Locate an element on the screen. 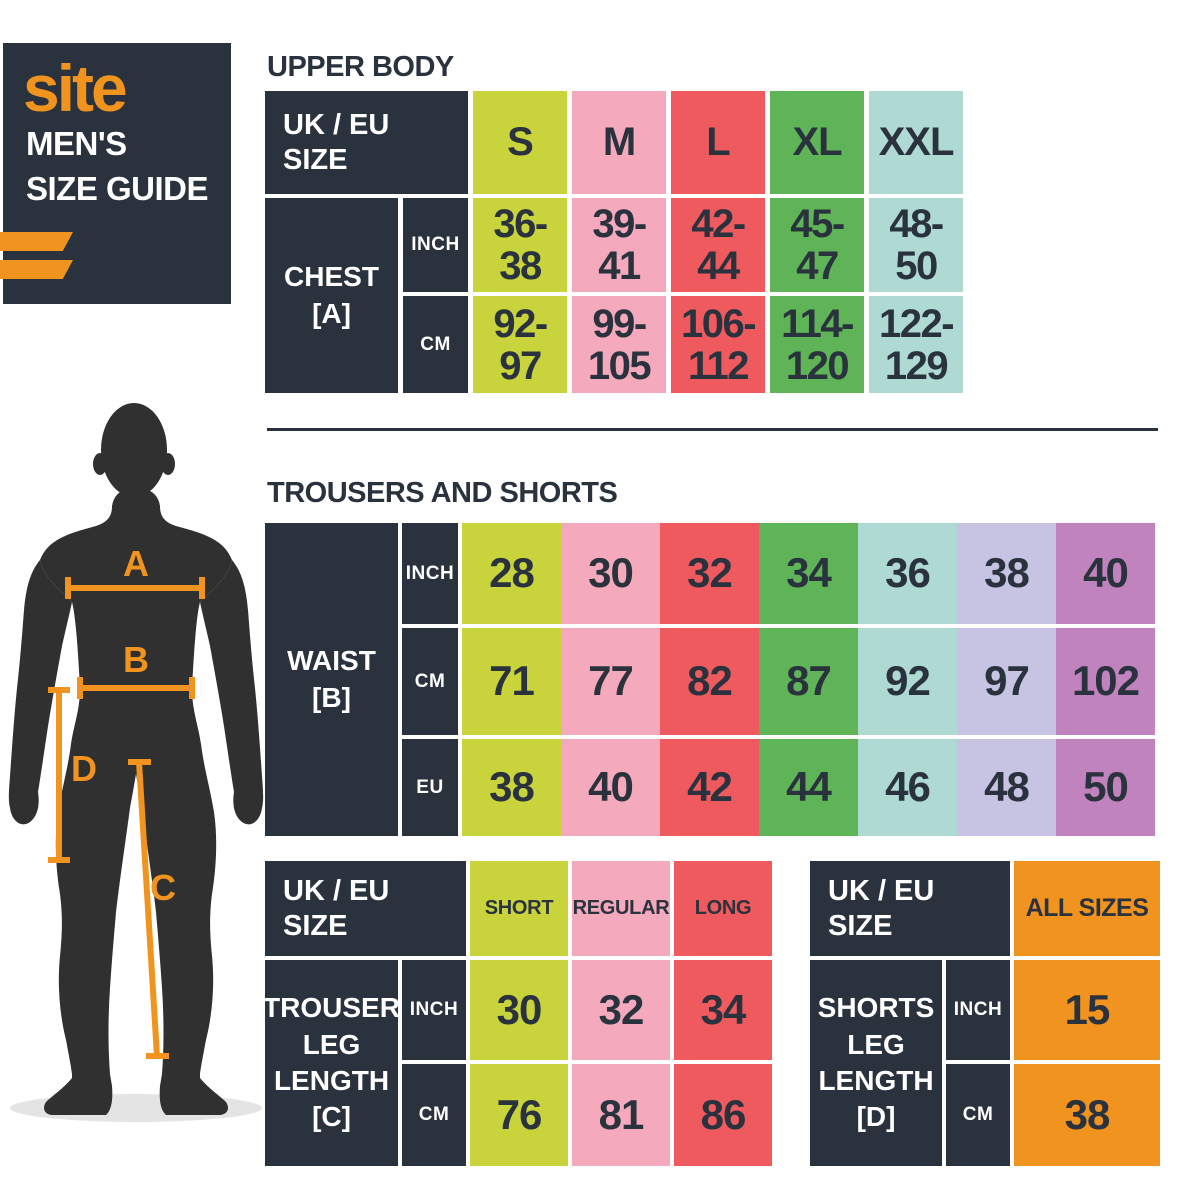 The width and height of the screenshot is (1200, 1200). waist-inch-38: 38 is located at coordinates (1006, 573).